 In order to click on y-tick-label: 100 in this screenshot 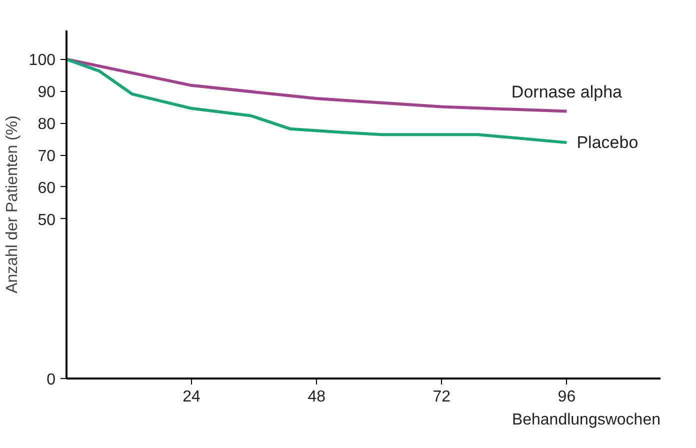, I will do `click(42, 61)`.